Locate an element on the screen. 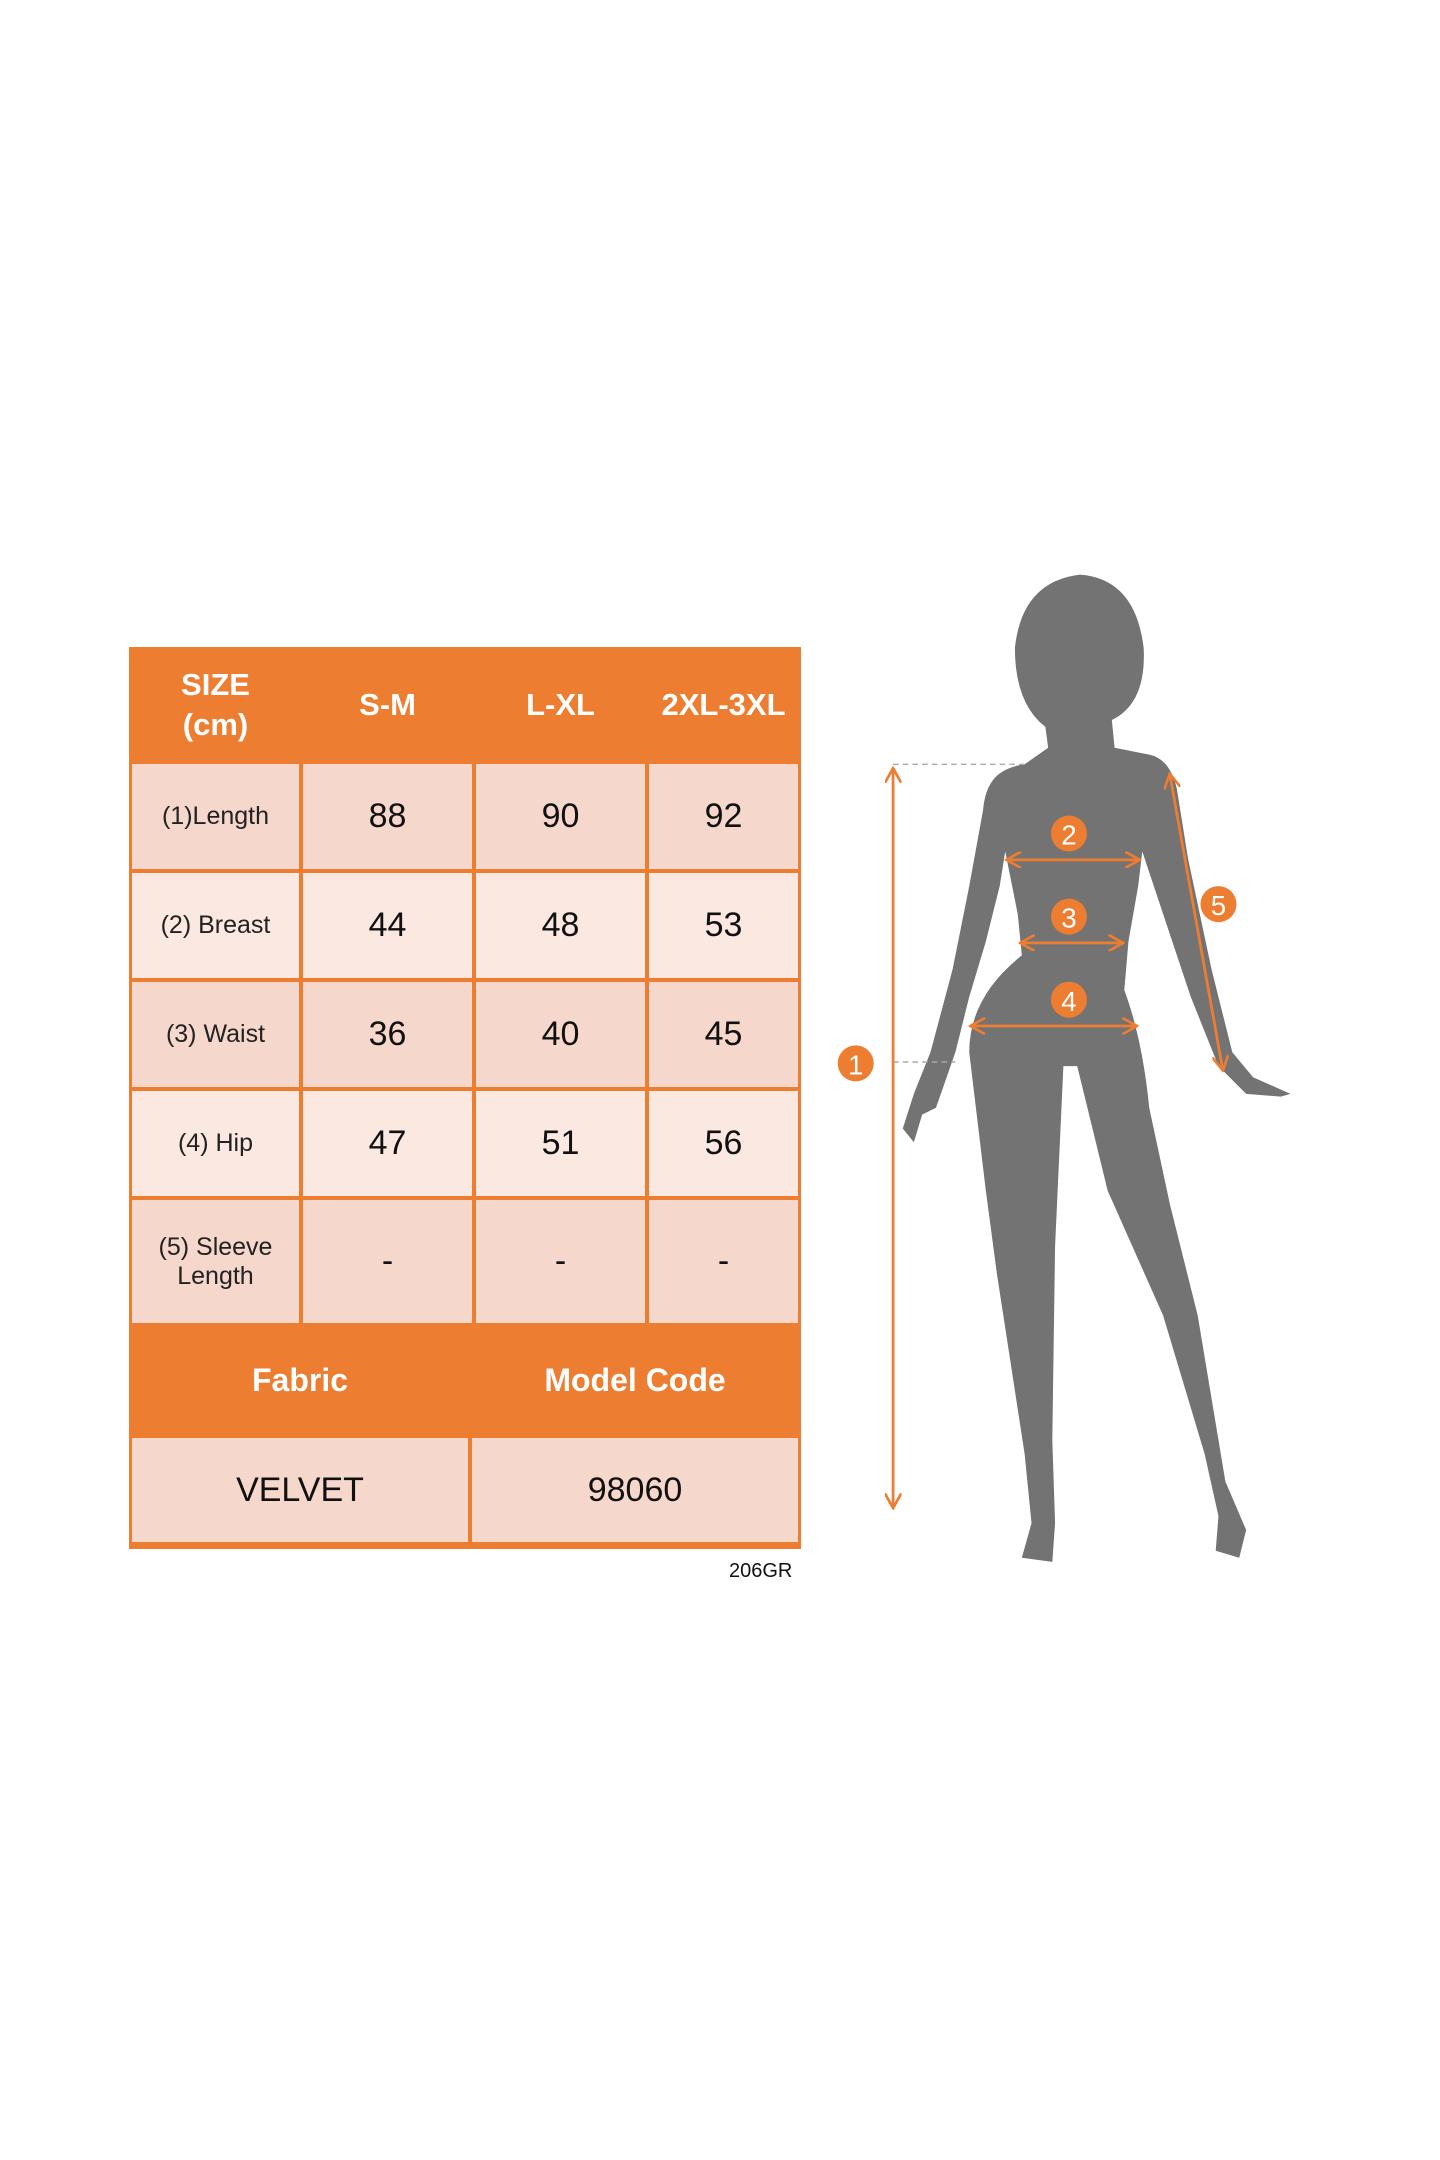  row-label-line2: Length is located at coordinates (215, 1275).